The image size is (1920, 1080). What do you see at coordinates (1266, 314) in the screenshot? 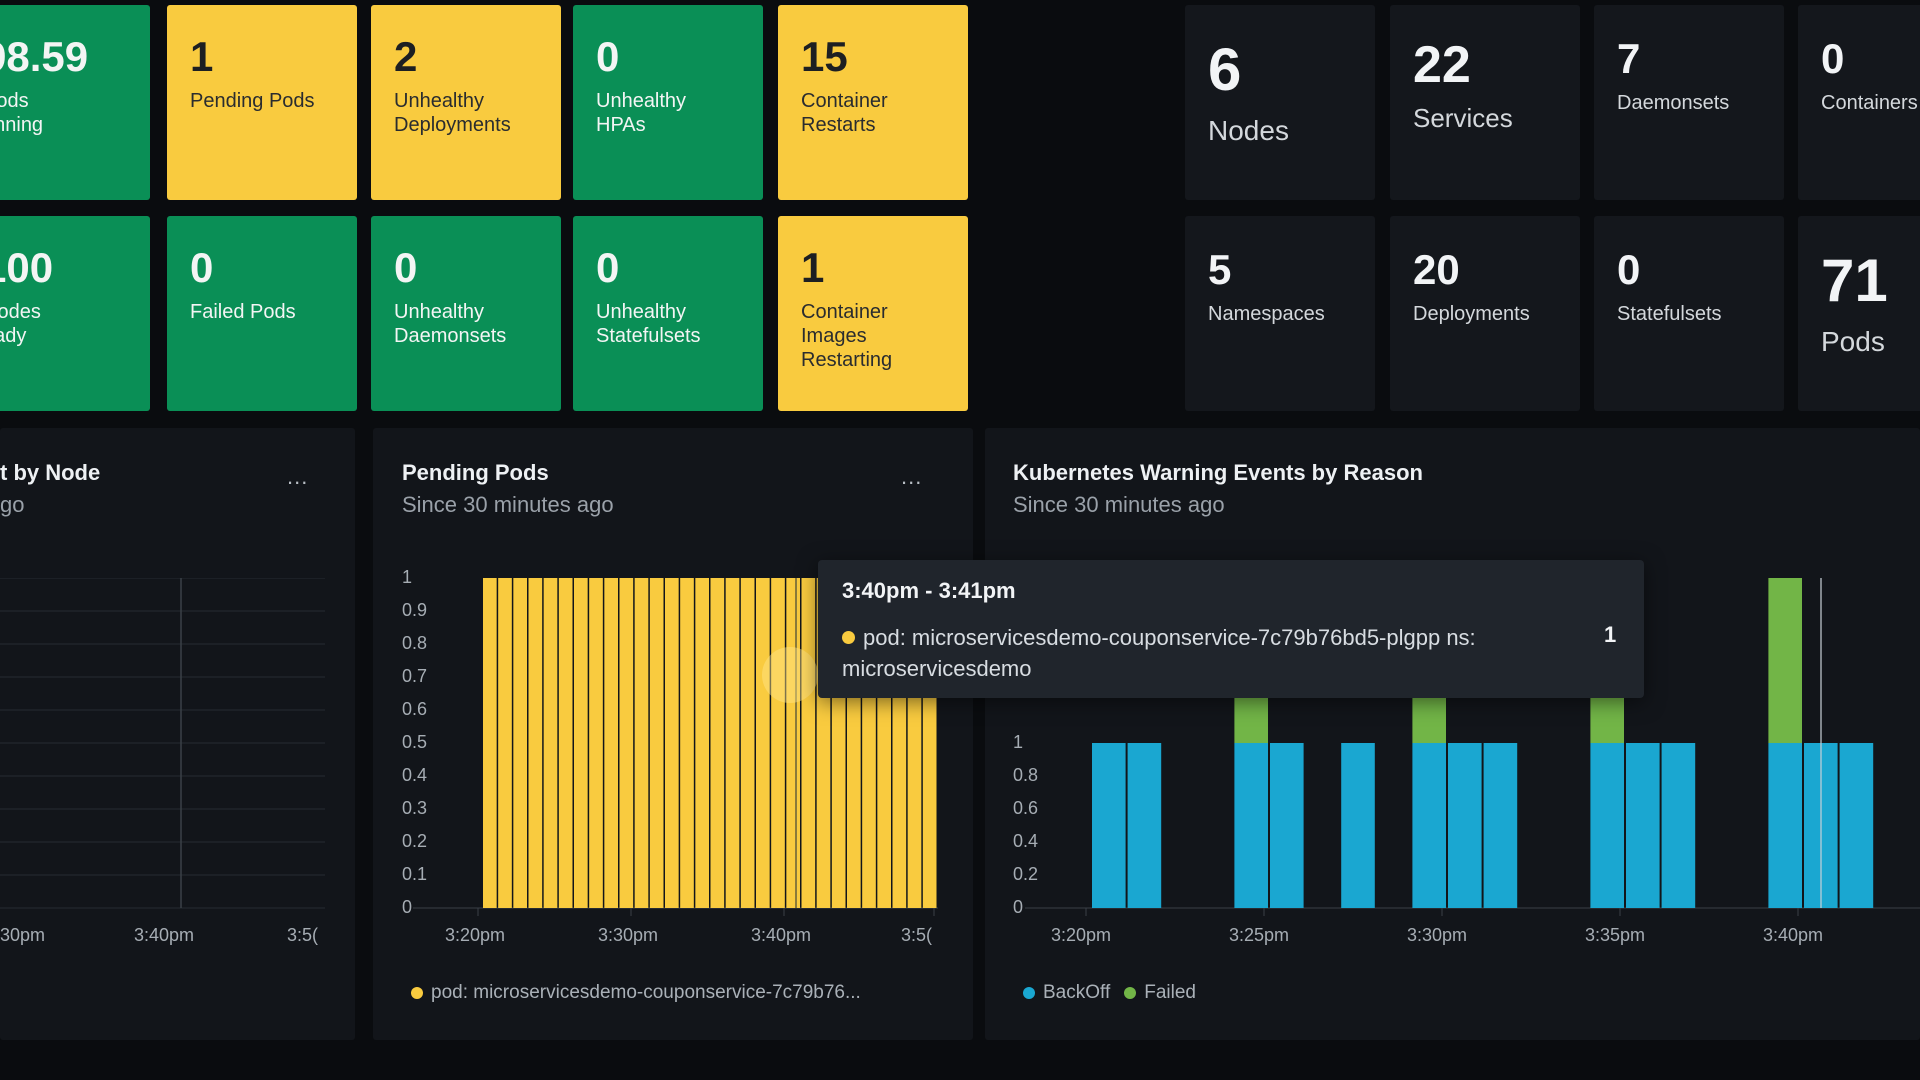
I see `stat-label: Namespaces` at bounding box center [1266, 314].